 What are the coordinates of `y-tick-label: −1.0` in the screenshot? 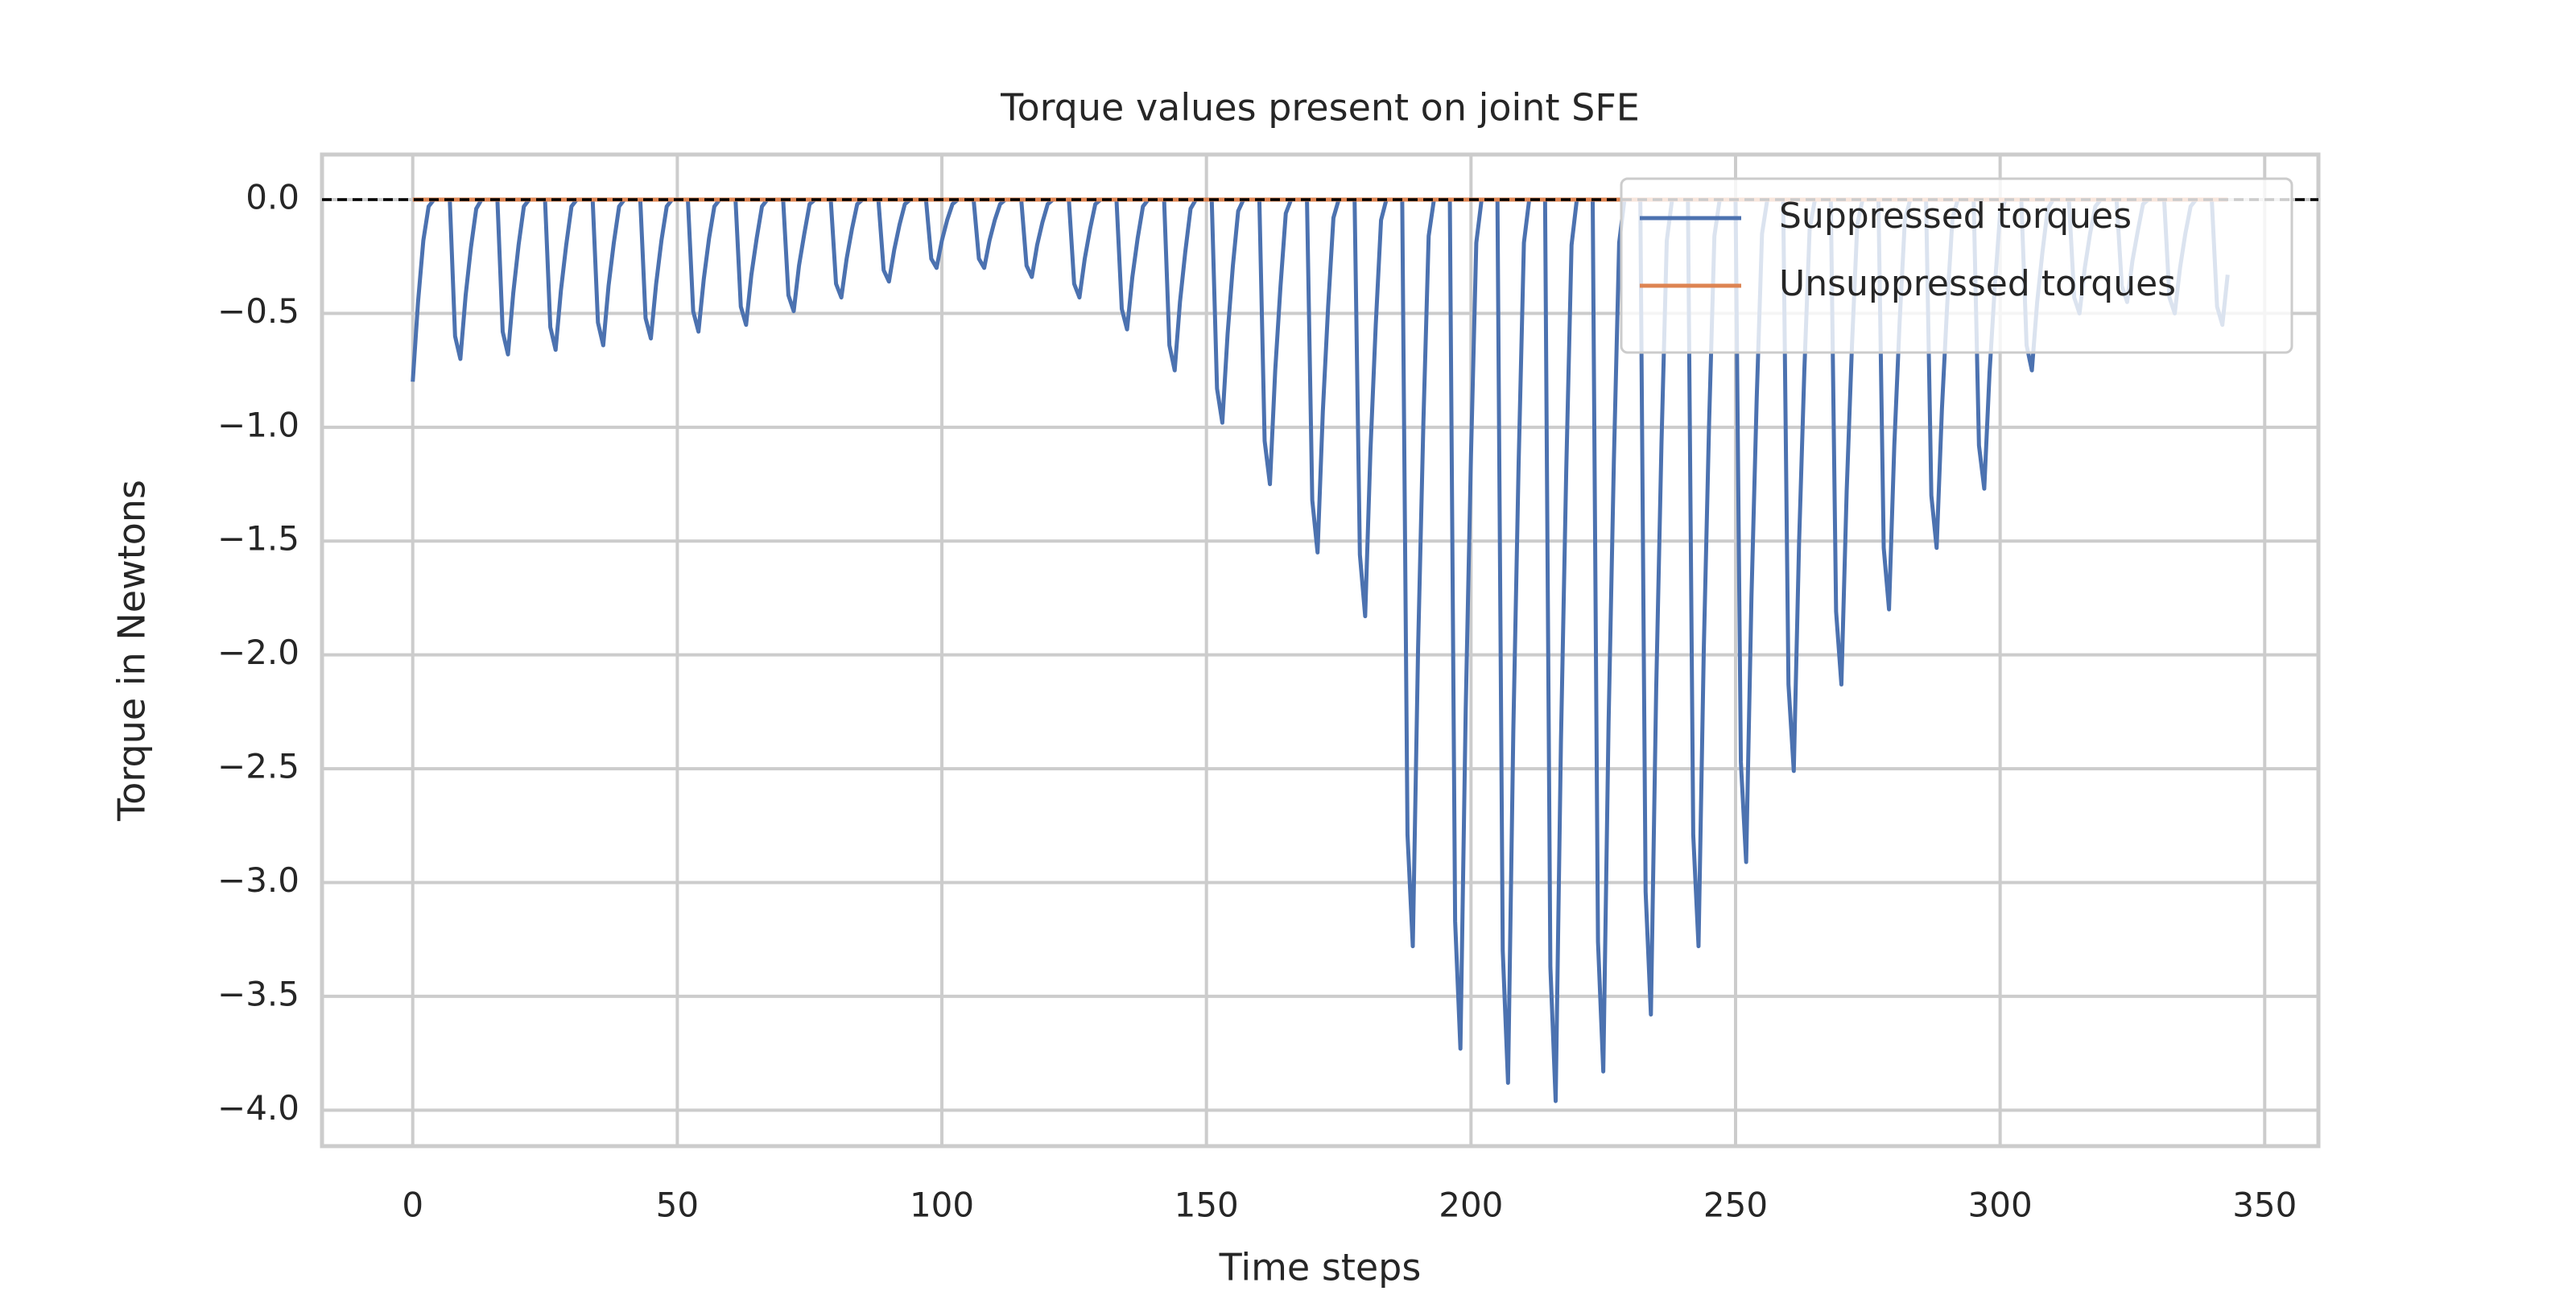 It's located at (258, 424).